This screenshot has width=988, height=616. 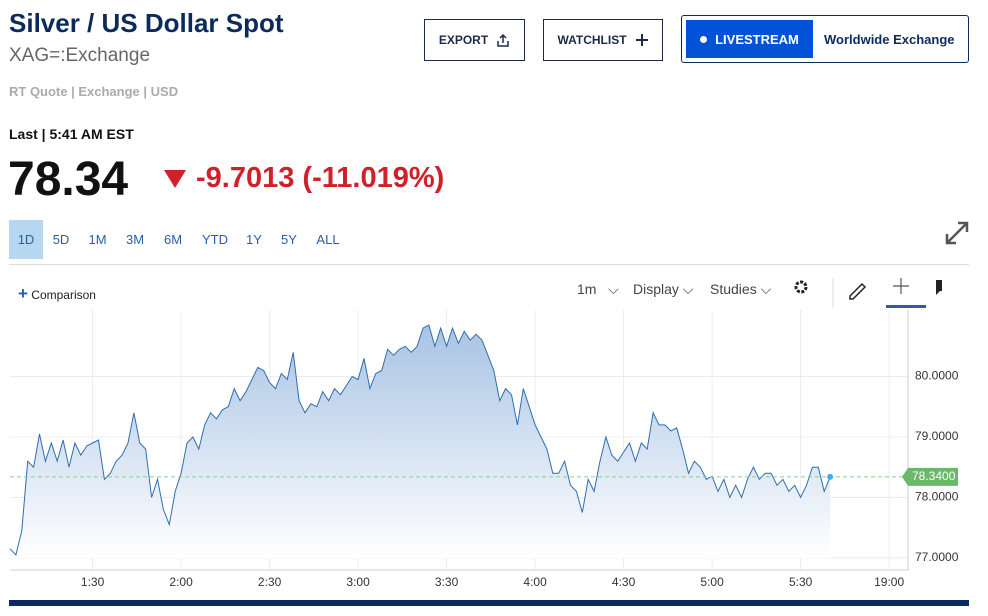 I want to click on plus-icon, so click(x=641, y=40).